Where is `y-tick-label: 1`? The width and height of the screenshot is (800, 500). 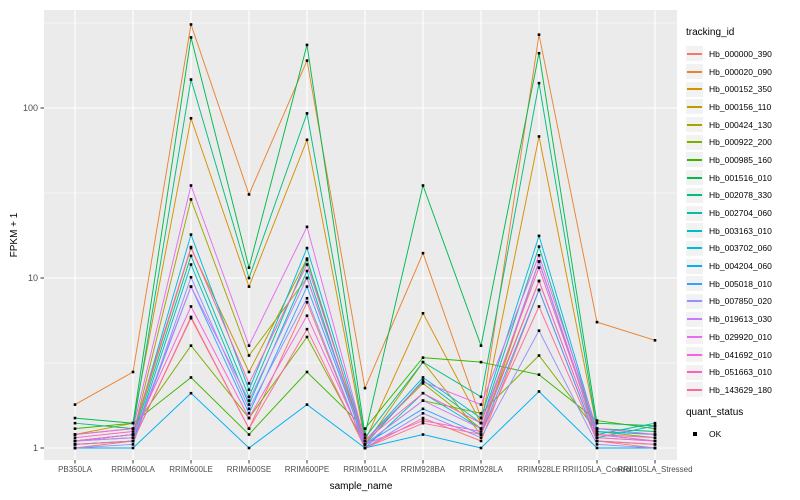 y-tick-label: 1 is located at coordinates (35, 448).